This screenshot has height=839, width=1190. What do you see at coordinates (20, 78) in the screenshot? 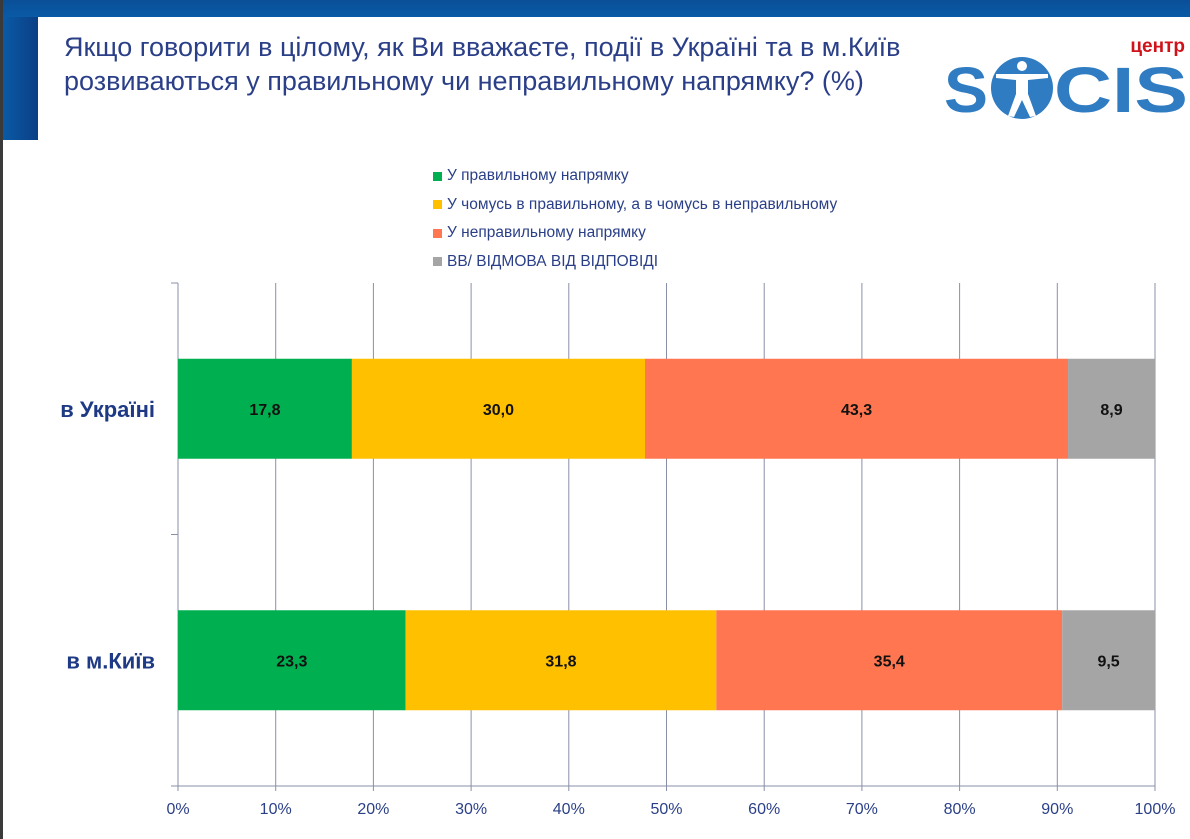
I see `header-accent` at bounding box center [20, 78].